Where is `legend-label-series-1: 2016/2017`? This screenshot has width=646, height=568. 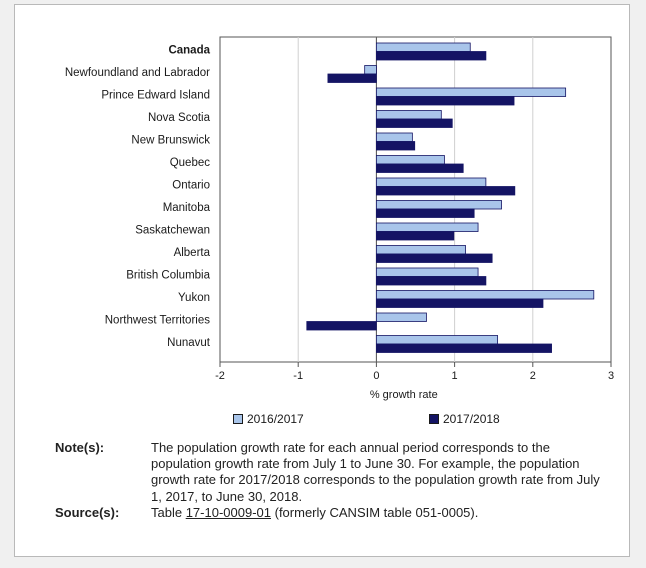
legend-label-series-1: 2016/2017 is located at coordinates (275, 419).